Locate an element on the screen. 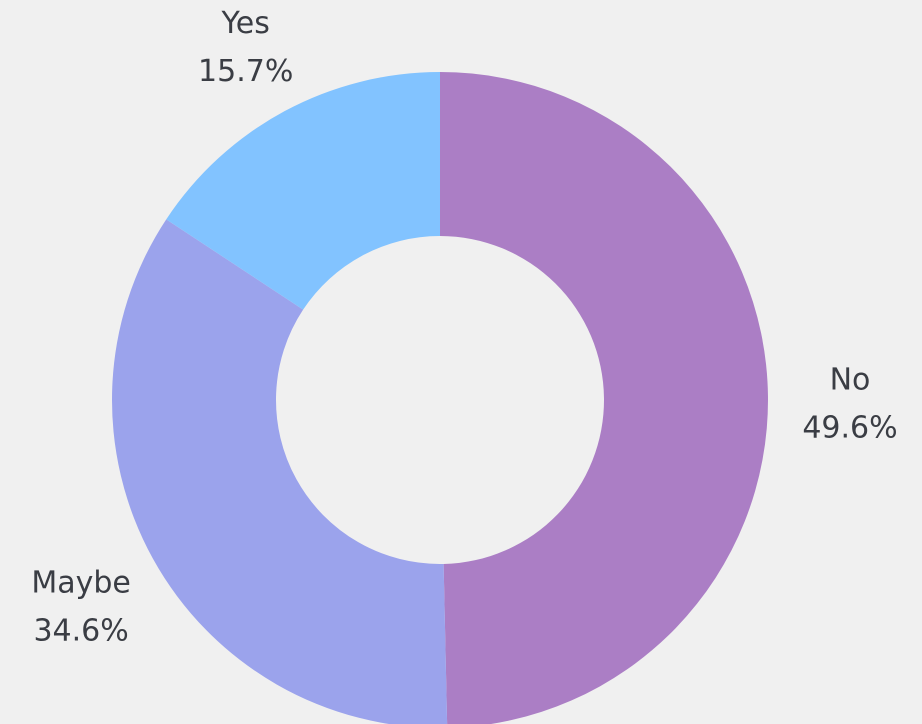 The image size is (922, 724). slice-name: No is located at coordinates (850, 379).